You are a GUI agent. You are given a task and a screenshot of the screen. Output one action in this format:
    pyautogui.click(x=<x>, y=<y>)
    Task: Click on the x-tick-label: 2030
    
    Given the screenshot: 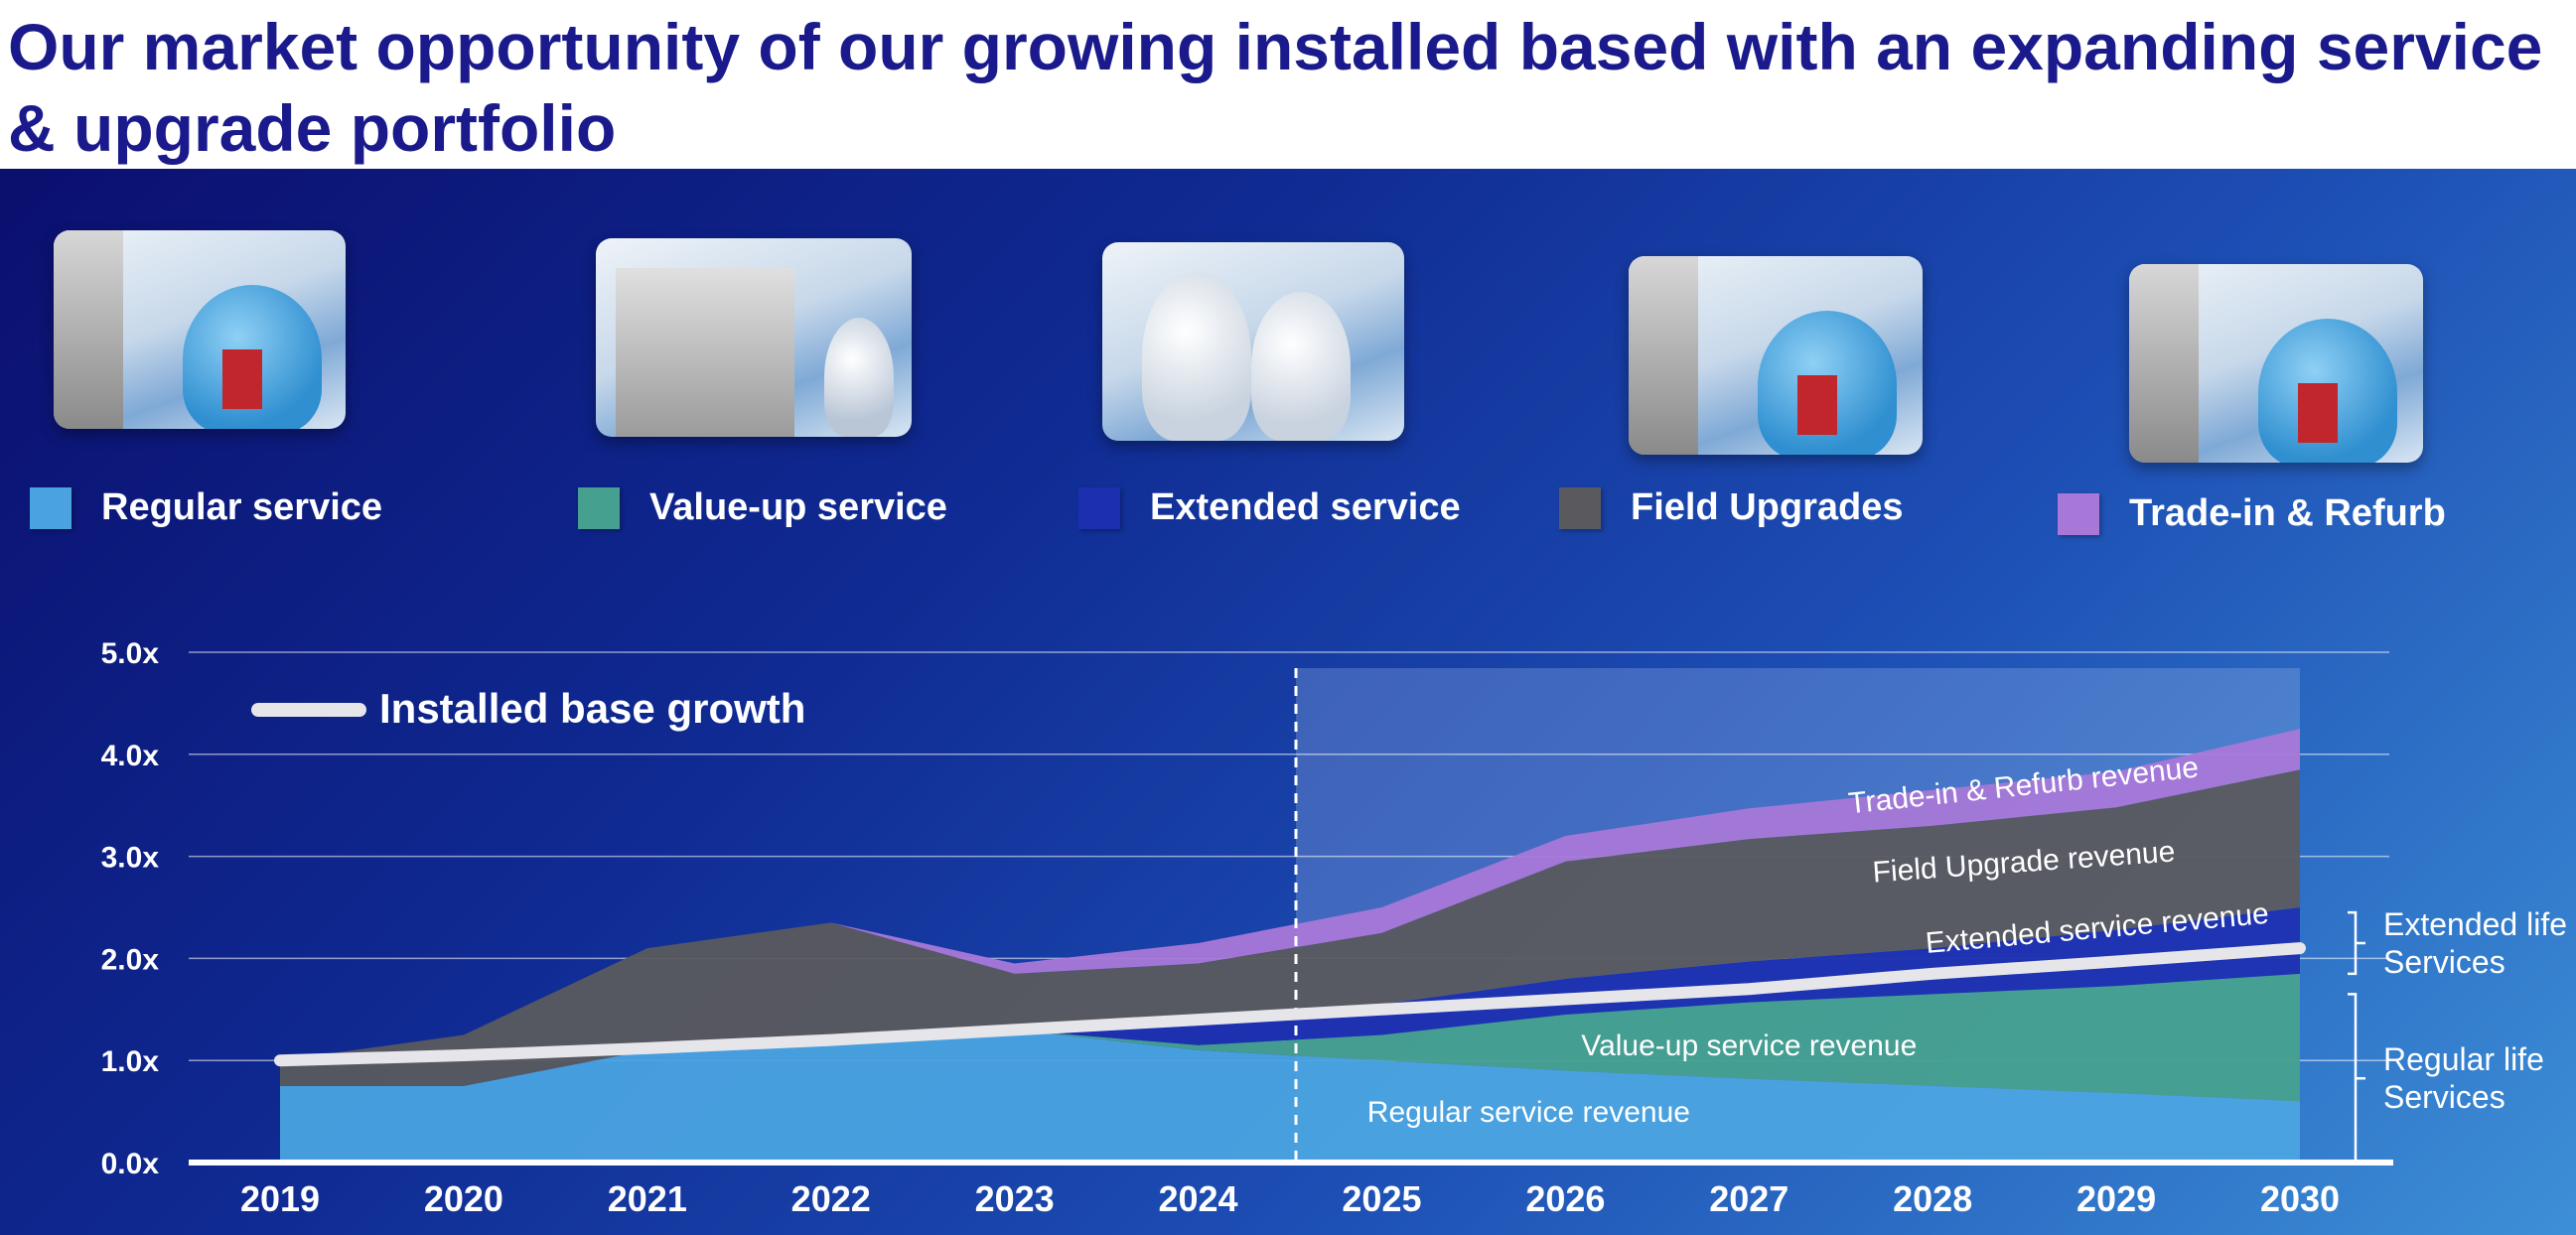 What is the action you would take?
    pyautogui.click(x=2300, y=1198)
    